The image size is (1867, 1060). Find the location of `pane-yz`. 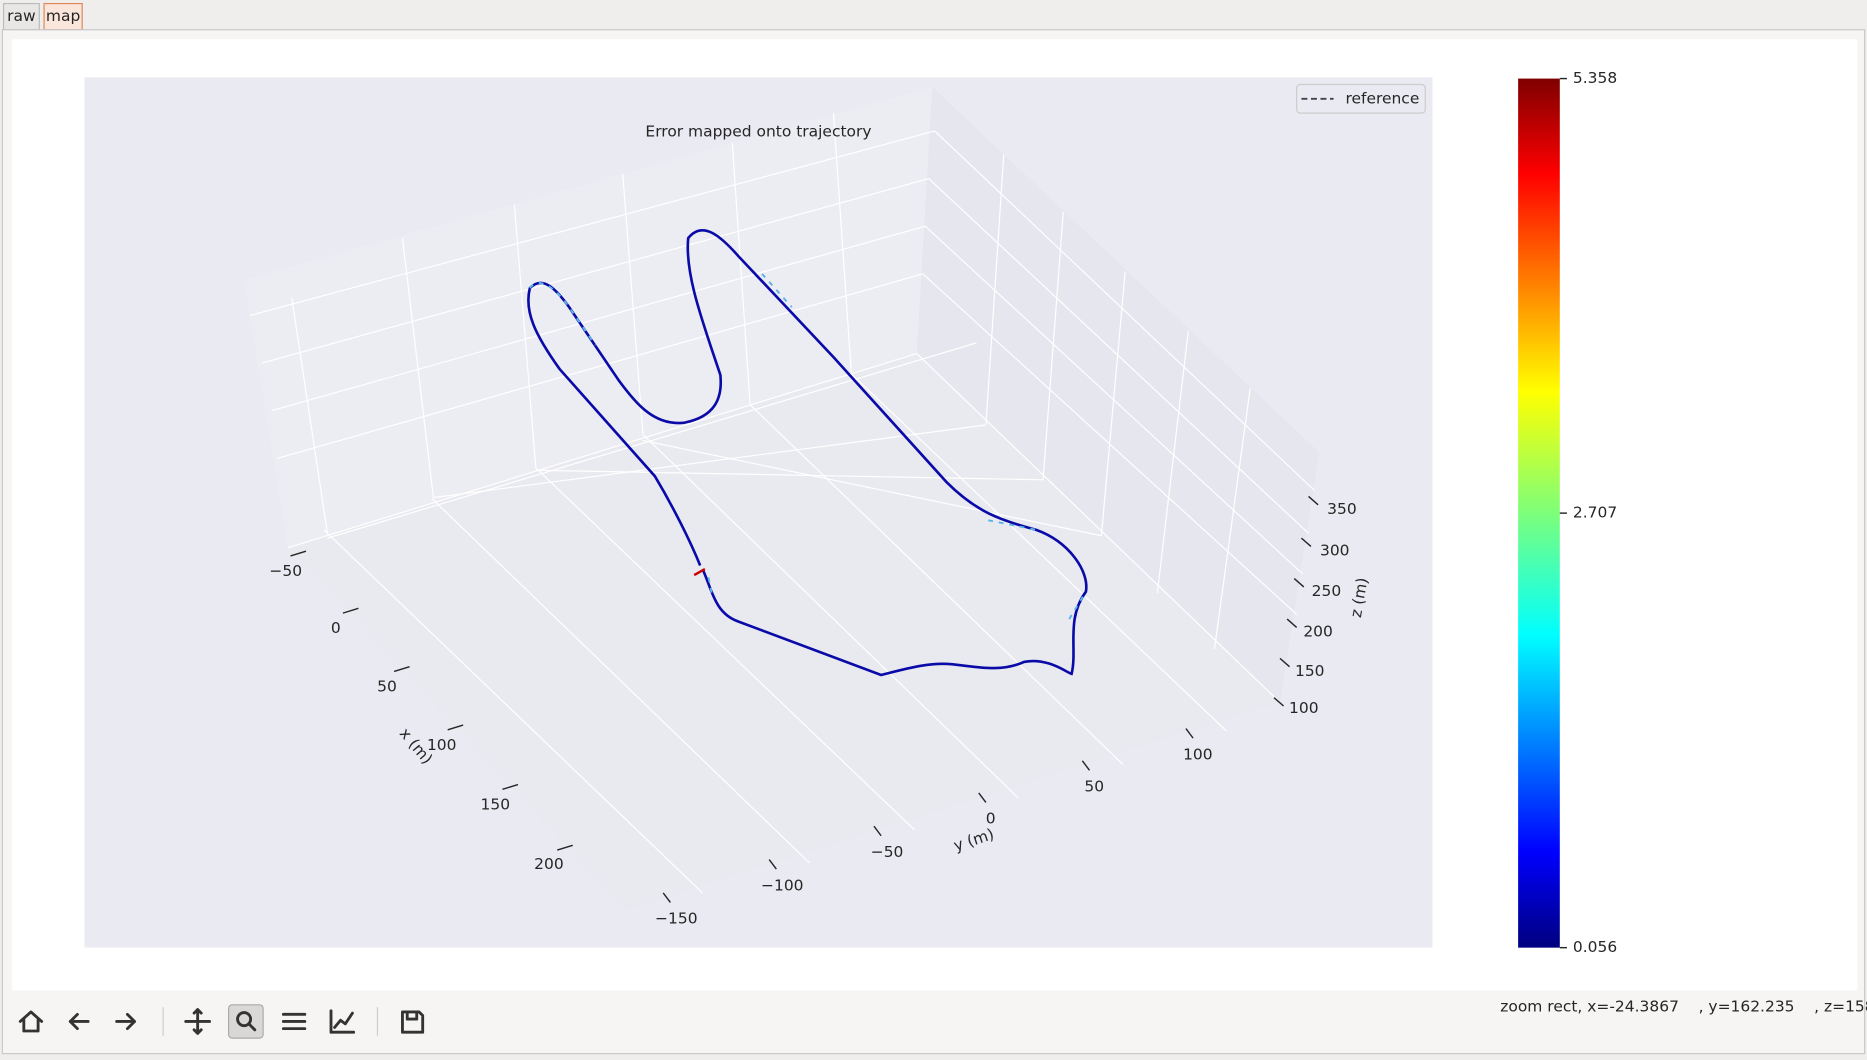

pane-yz is located at coordinates (1118, 394).